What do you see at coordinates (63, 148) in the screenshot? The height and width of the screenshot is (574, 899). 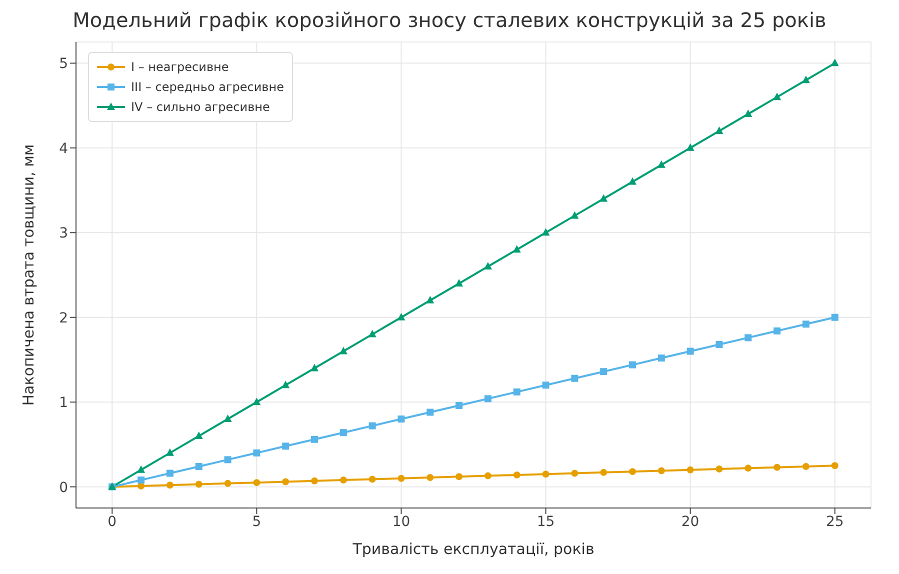 I see `y-tick-label: 4` at bounding box center [63, 148].